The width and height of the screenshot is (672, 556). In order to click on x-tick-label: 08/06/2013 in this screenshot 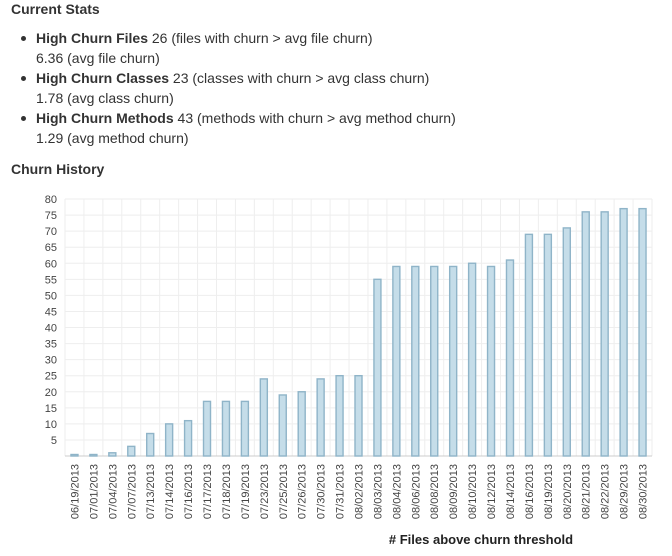, I will do `click(416, 491)`.